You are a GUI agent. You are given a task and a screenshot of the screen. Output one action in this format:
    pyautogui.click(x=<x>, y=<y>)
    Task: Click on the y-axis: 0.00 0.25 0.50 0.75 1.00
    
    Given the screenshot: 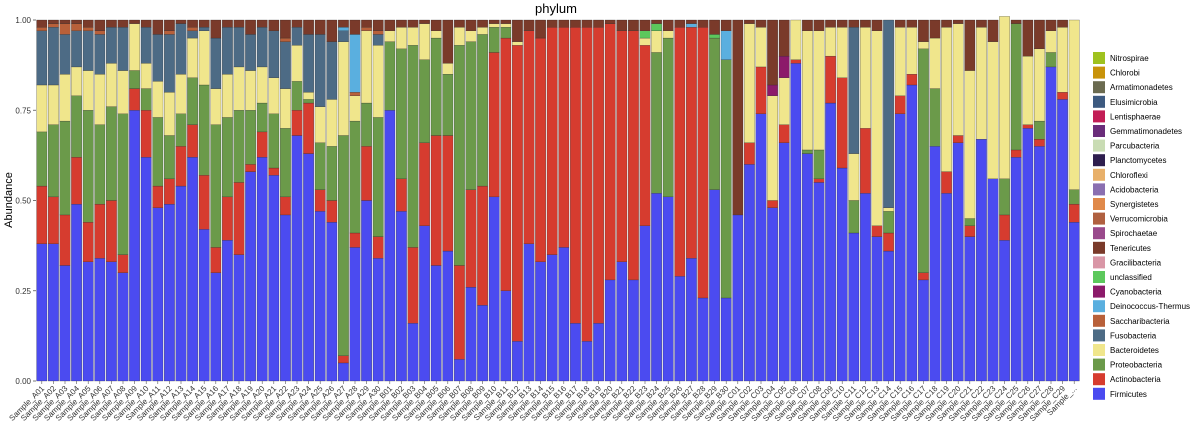 What is the action you would take?
    pyautogui.click(x=25, y=201)
    